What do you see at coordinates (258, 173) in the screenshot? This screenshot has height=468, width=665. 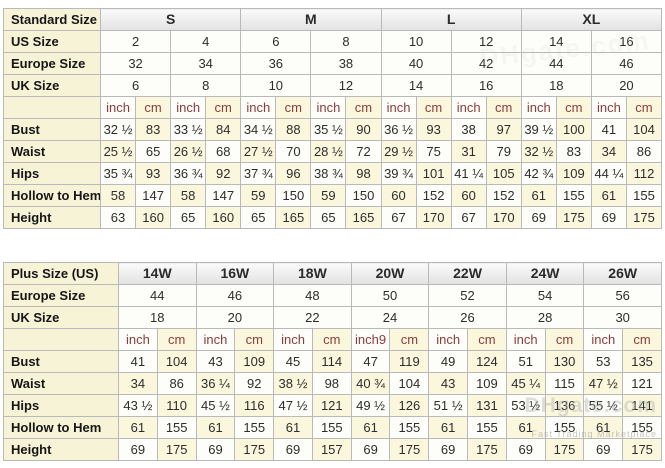 I see `measure-cell: 37 ¾` at bounding box center [258, 173].